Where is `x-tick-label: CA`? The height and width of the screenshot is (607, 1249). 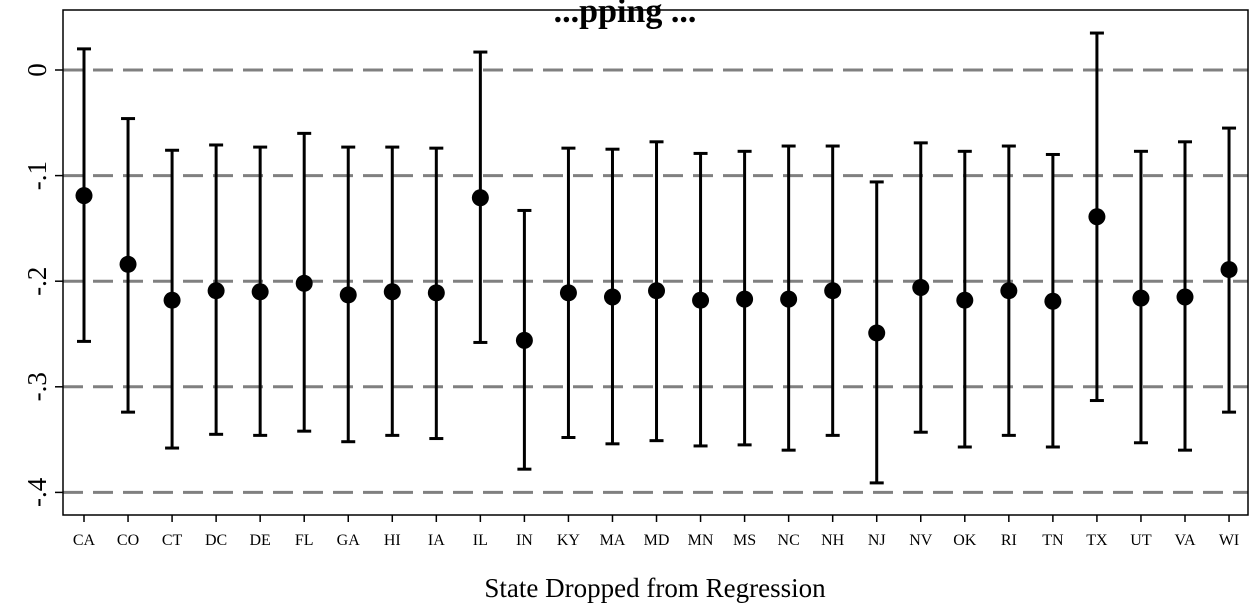 x-tick-label: CA is located at coordinates (84, 540).